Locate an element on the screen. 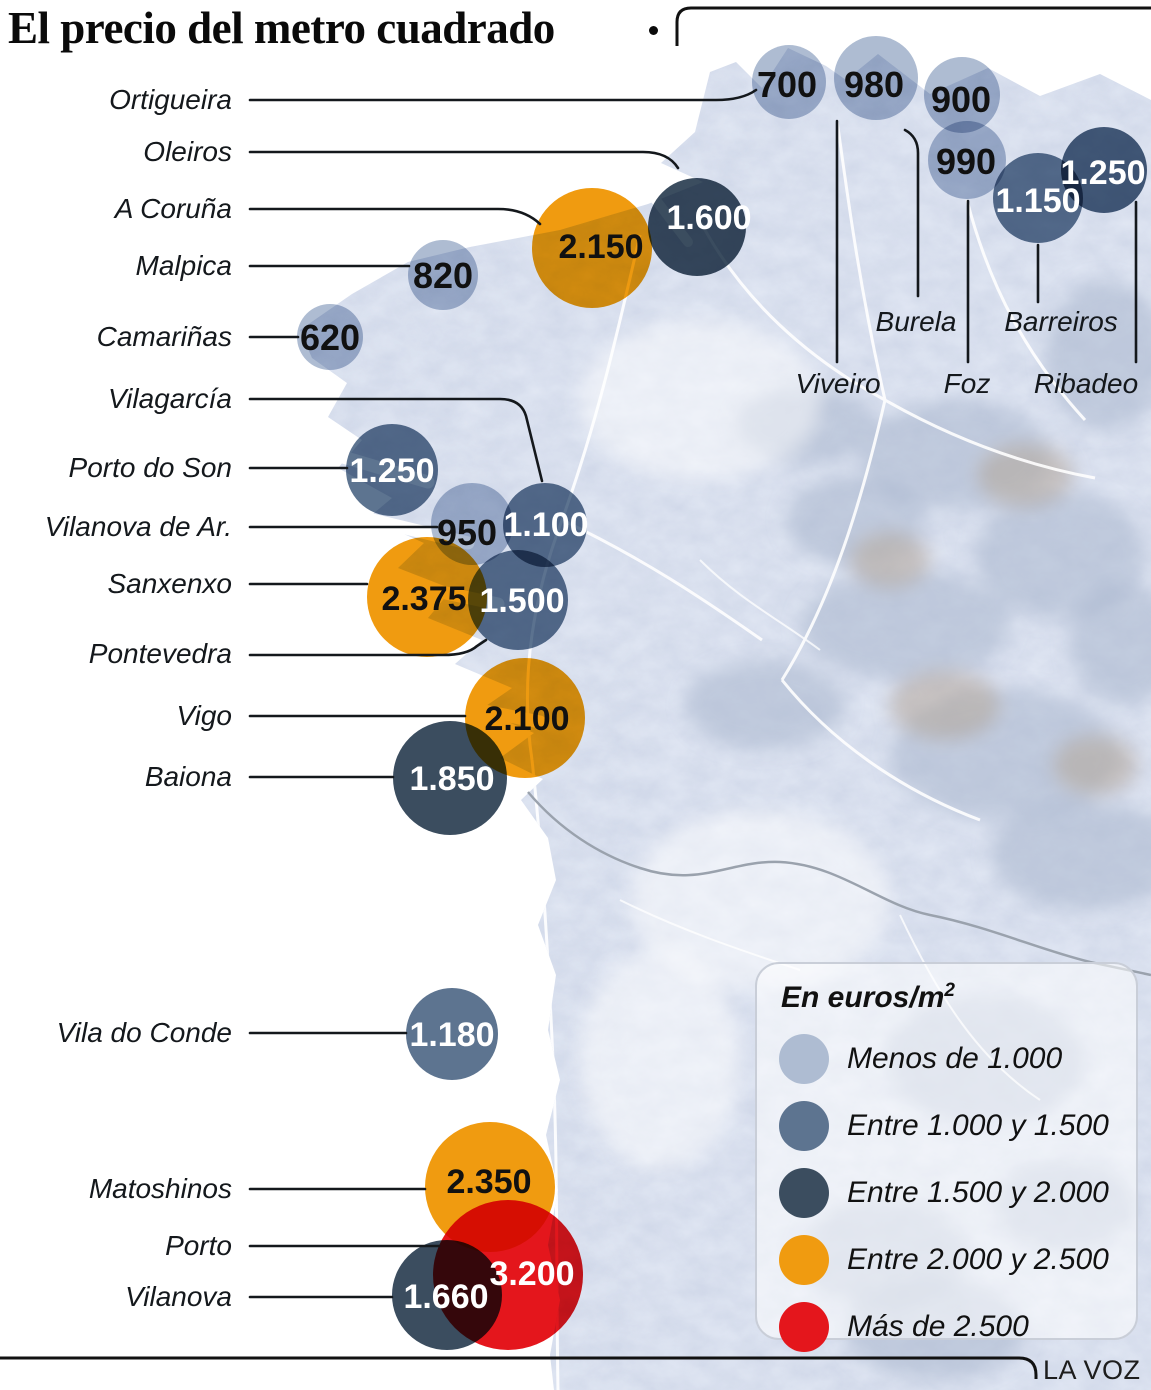 Image resolution: width=1151 pixels, height=1390 pixels. bubble-porto-do-son is located at coordinates (392, 470).